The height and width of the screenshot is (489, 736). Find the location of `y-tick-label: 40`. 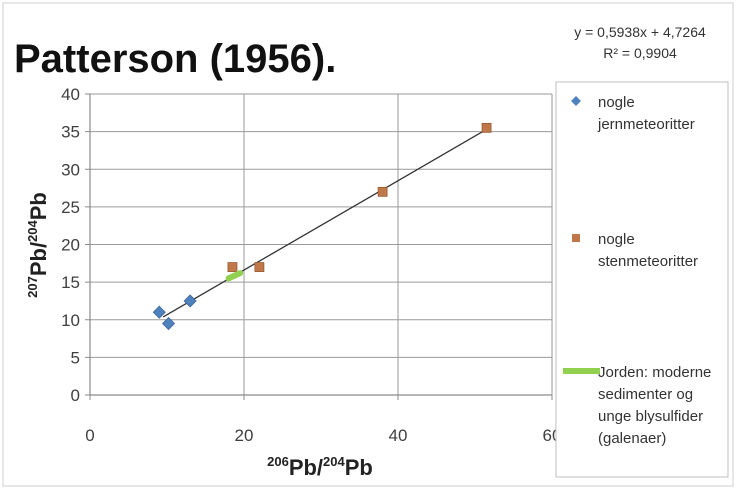

y-tick-label: 40 is located at coordinates (70, 94).